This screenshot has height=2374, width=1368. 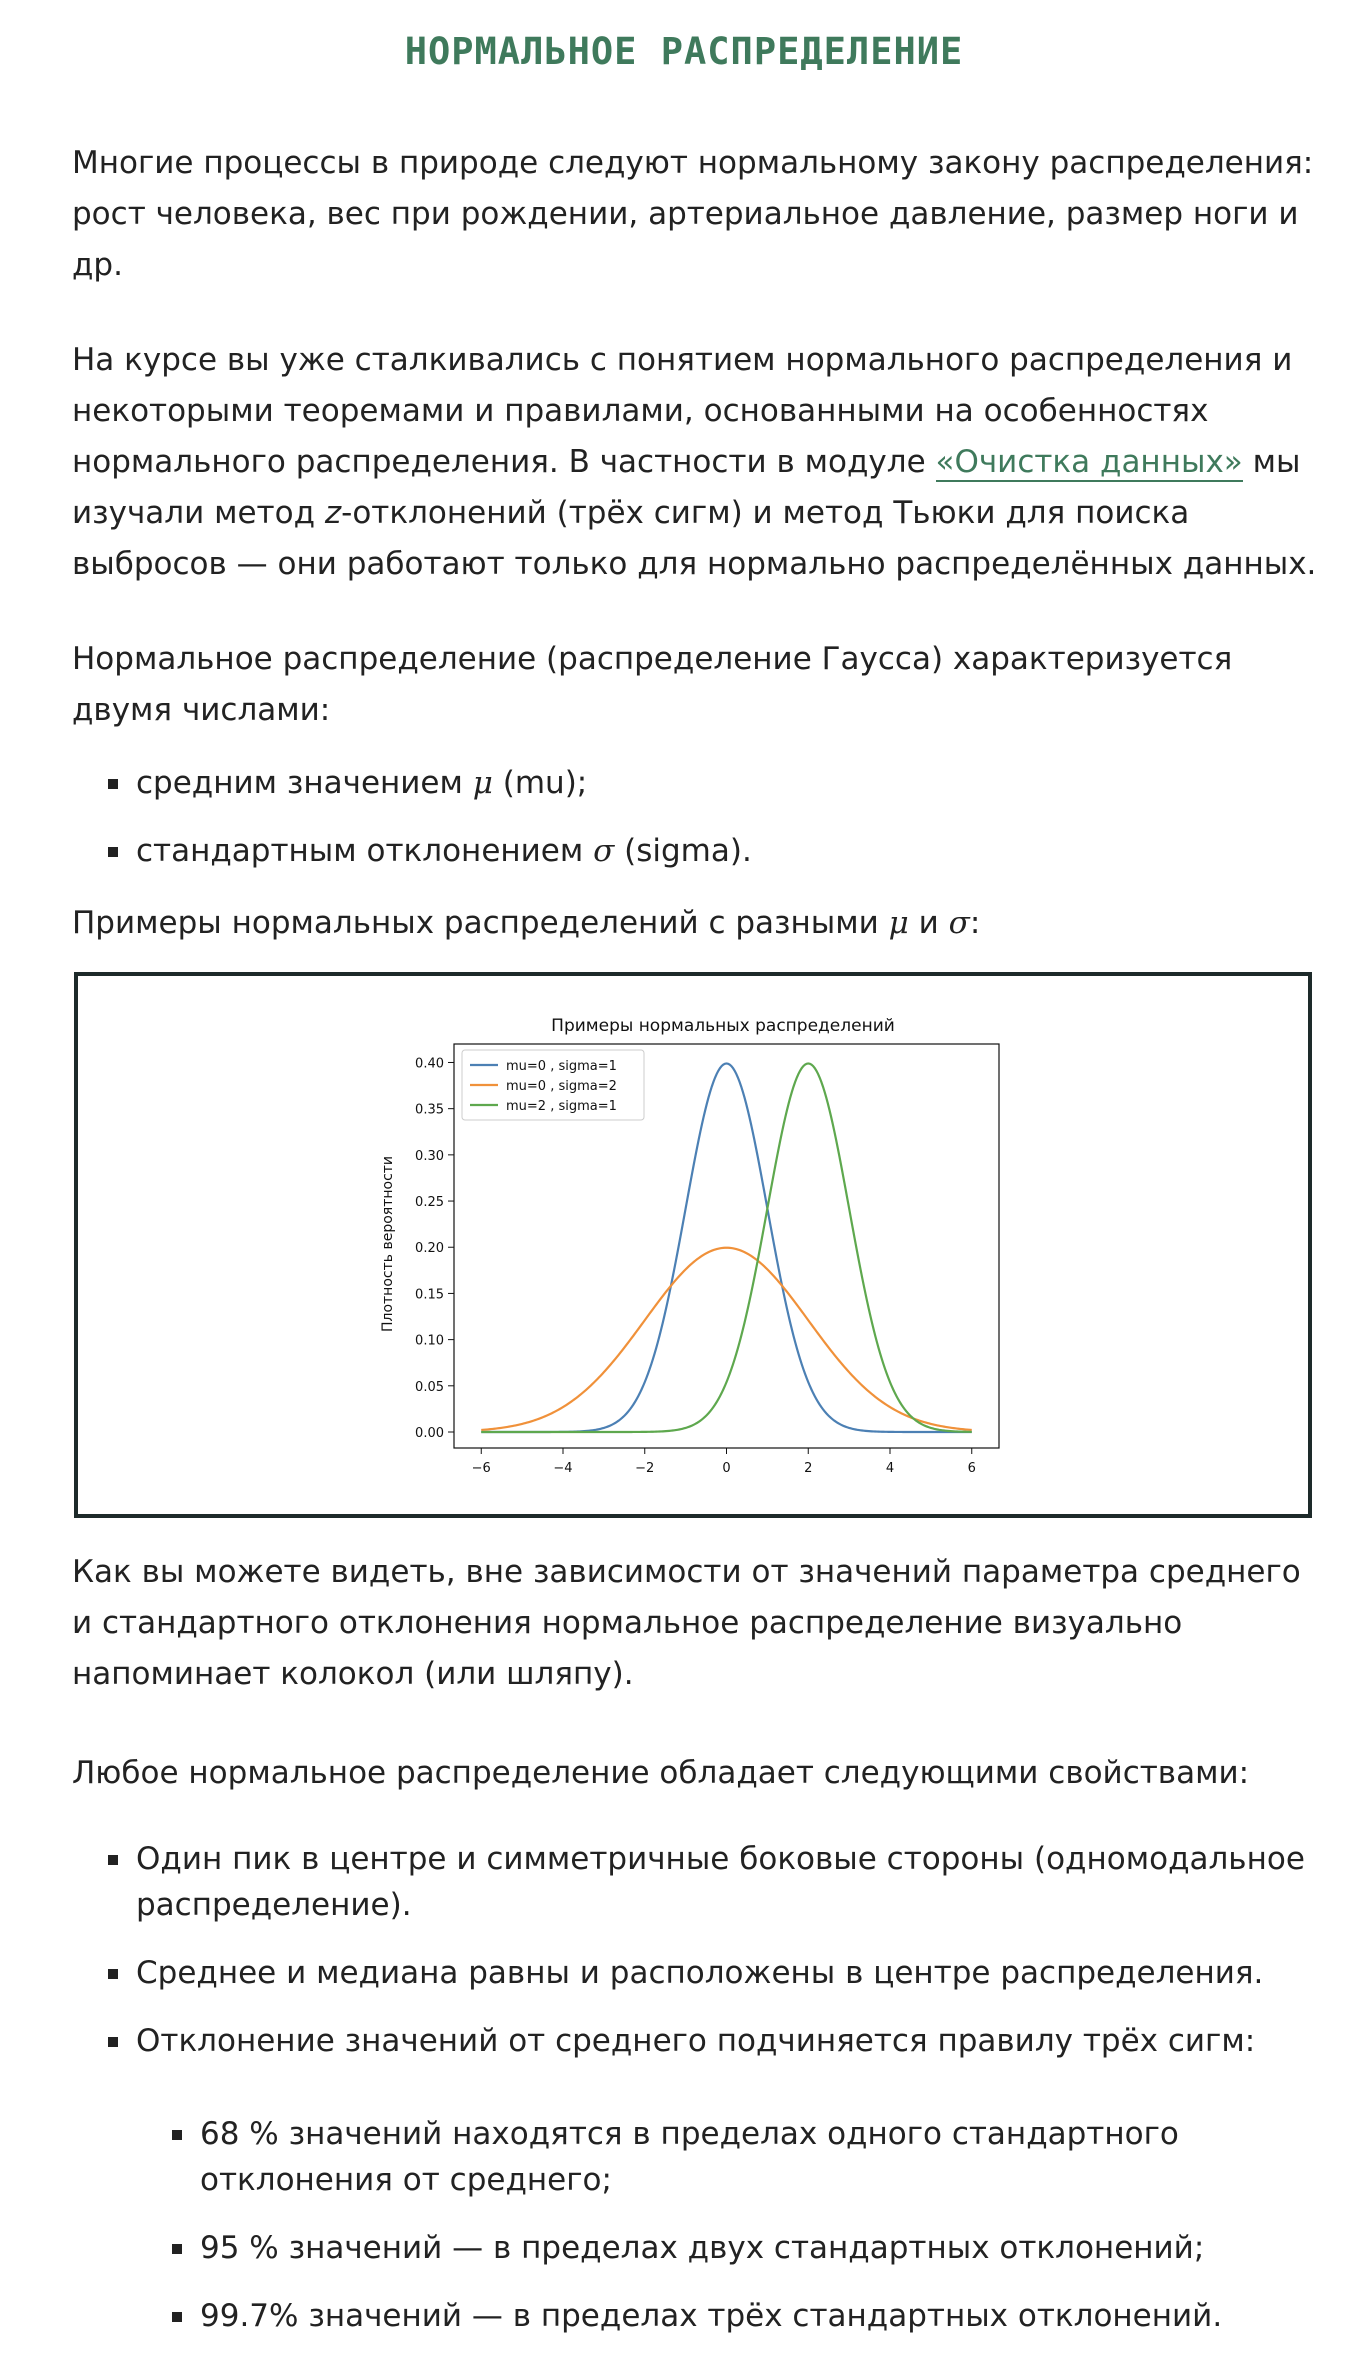 What do you see at coordinates (429, 1433) in the screenshot?
I see `y-tick-label: 0.00` at bounding box center [429, 1433].